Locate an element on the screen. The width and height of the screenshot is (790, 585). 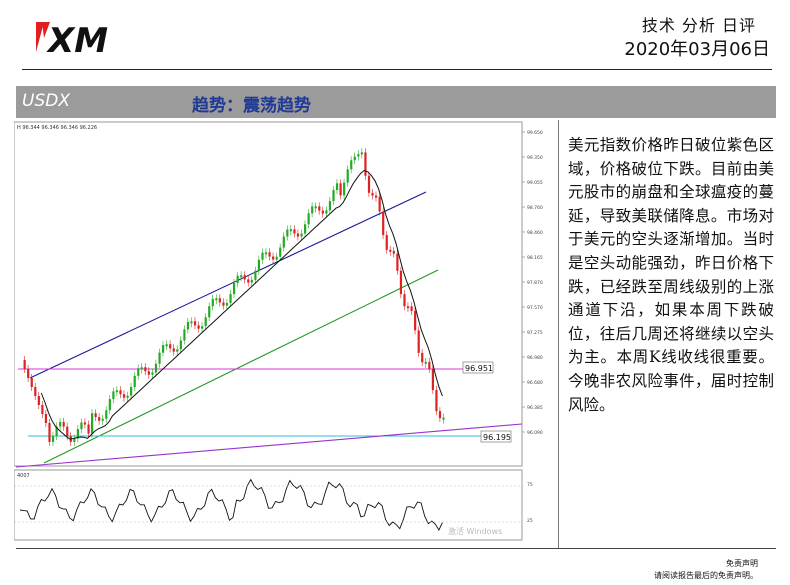
oscillator is located at coordinates (268, 504).